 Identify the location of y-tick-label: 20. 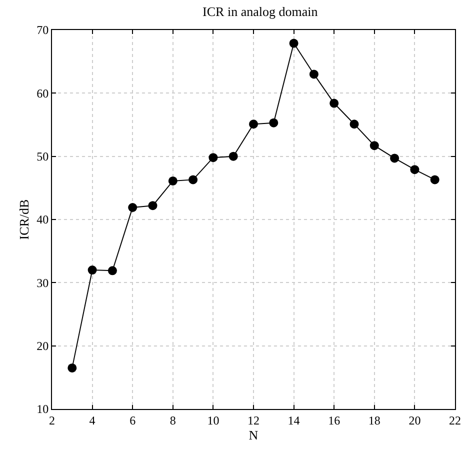
(42, 346).